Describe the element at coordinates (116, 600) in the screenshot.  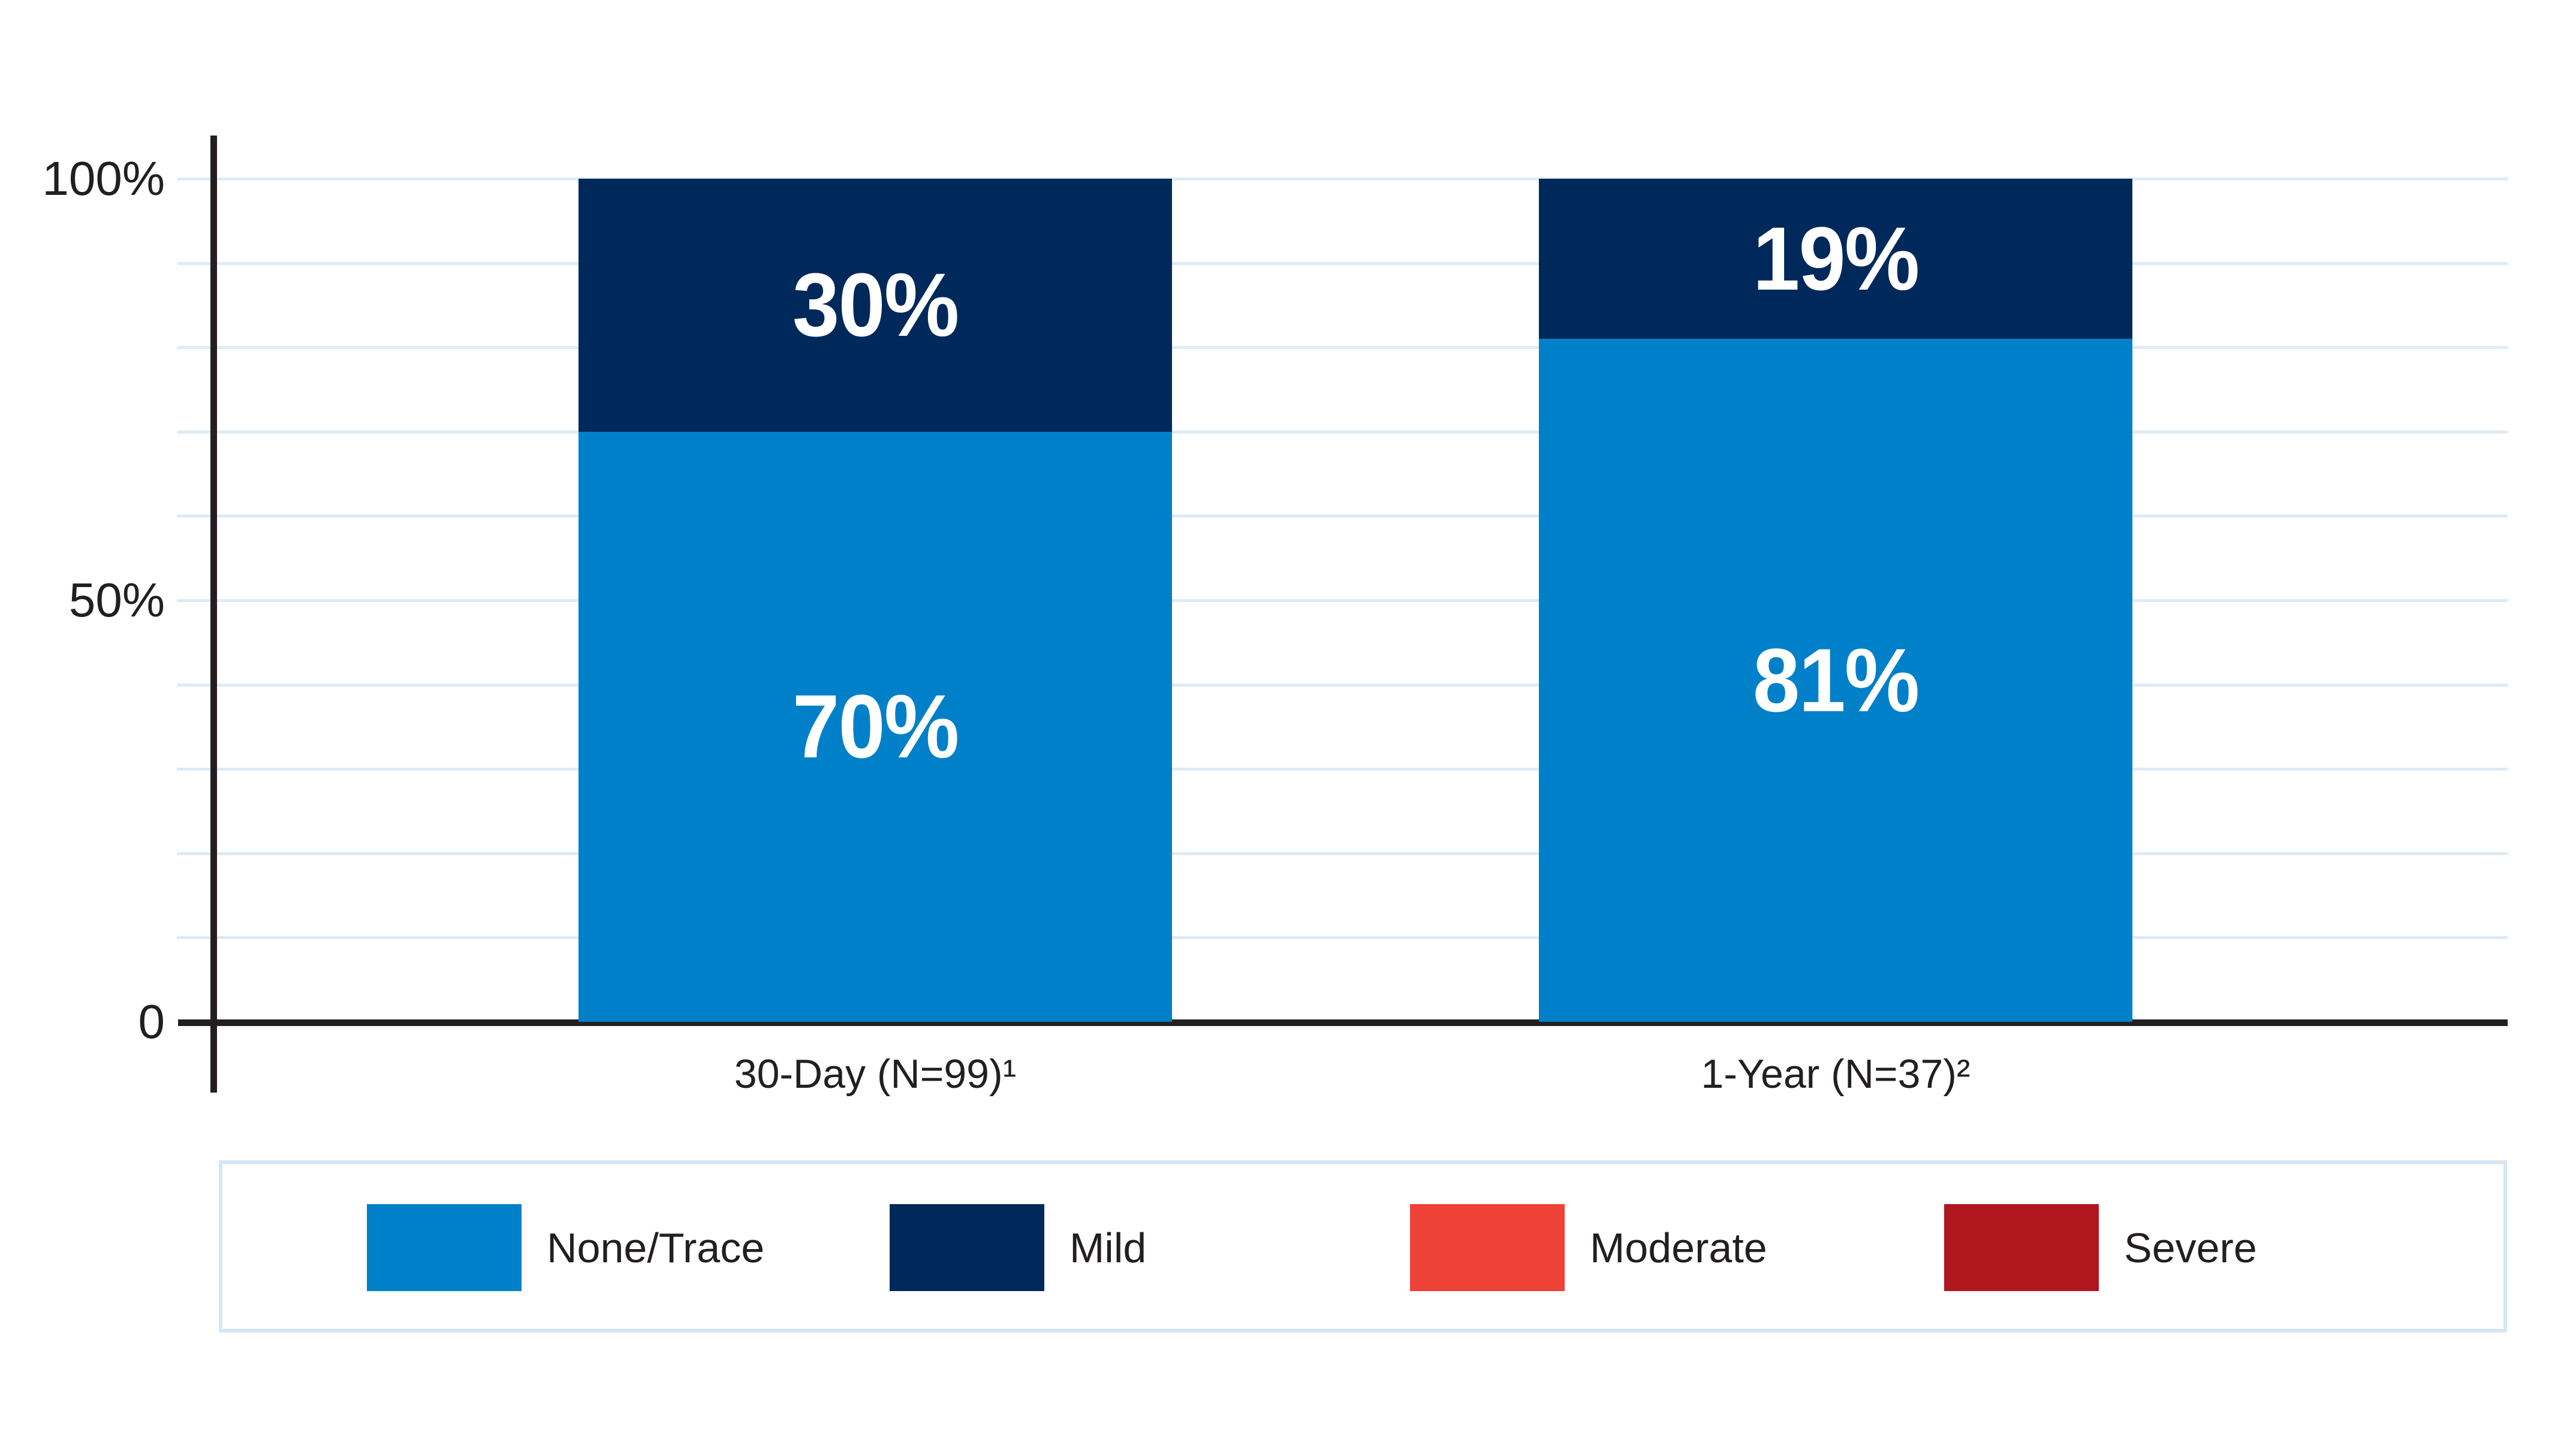
I see `y-tick-label-50: 50%` at that location.